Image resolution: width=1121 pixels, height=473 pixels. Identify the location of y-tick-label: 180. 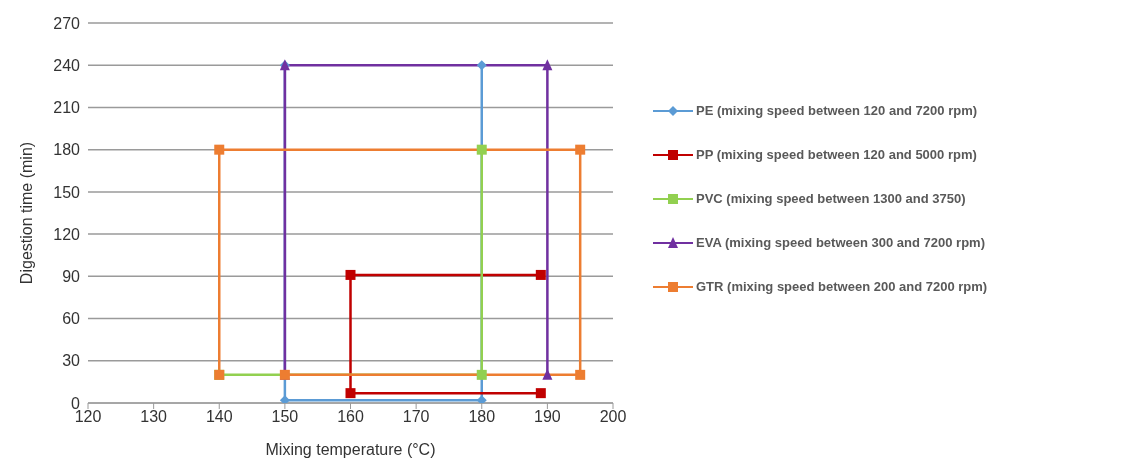
(67, 150).